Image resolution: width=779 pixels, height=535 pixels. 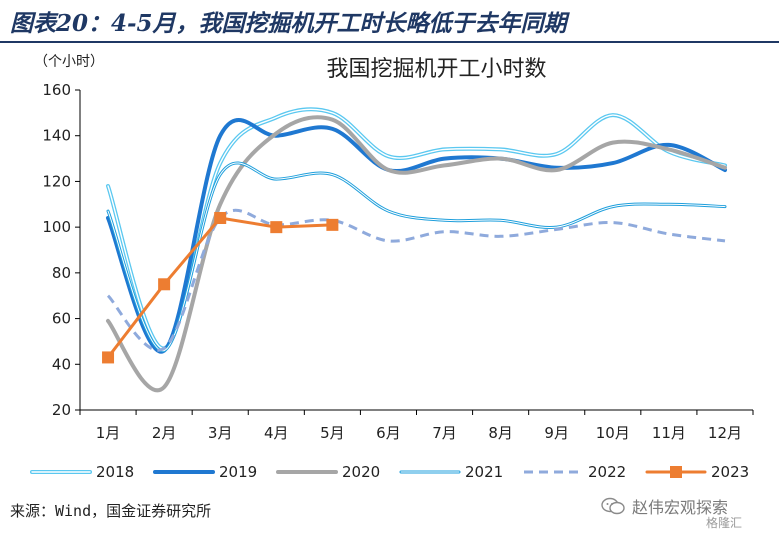 I want to click on y-tick-label: 40, so click(x=61, y=364).